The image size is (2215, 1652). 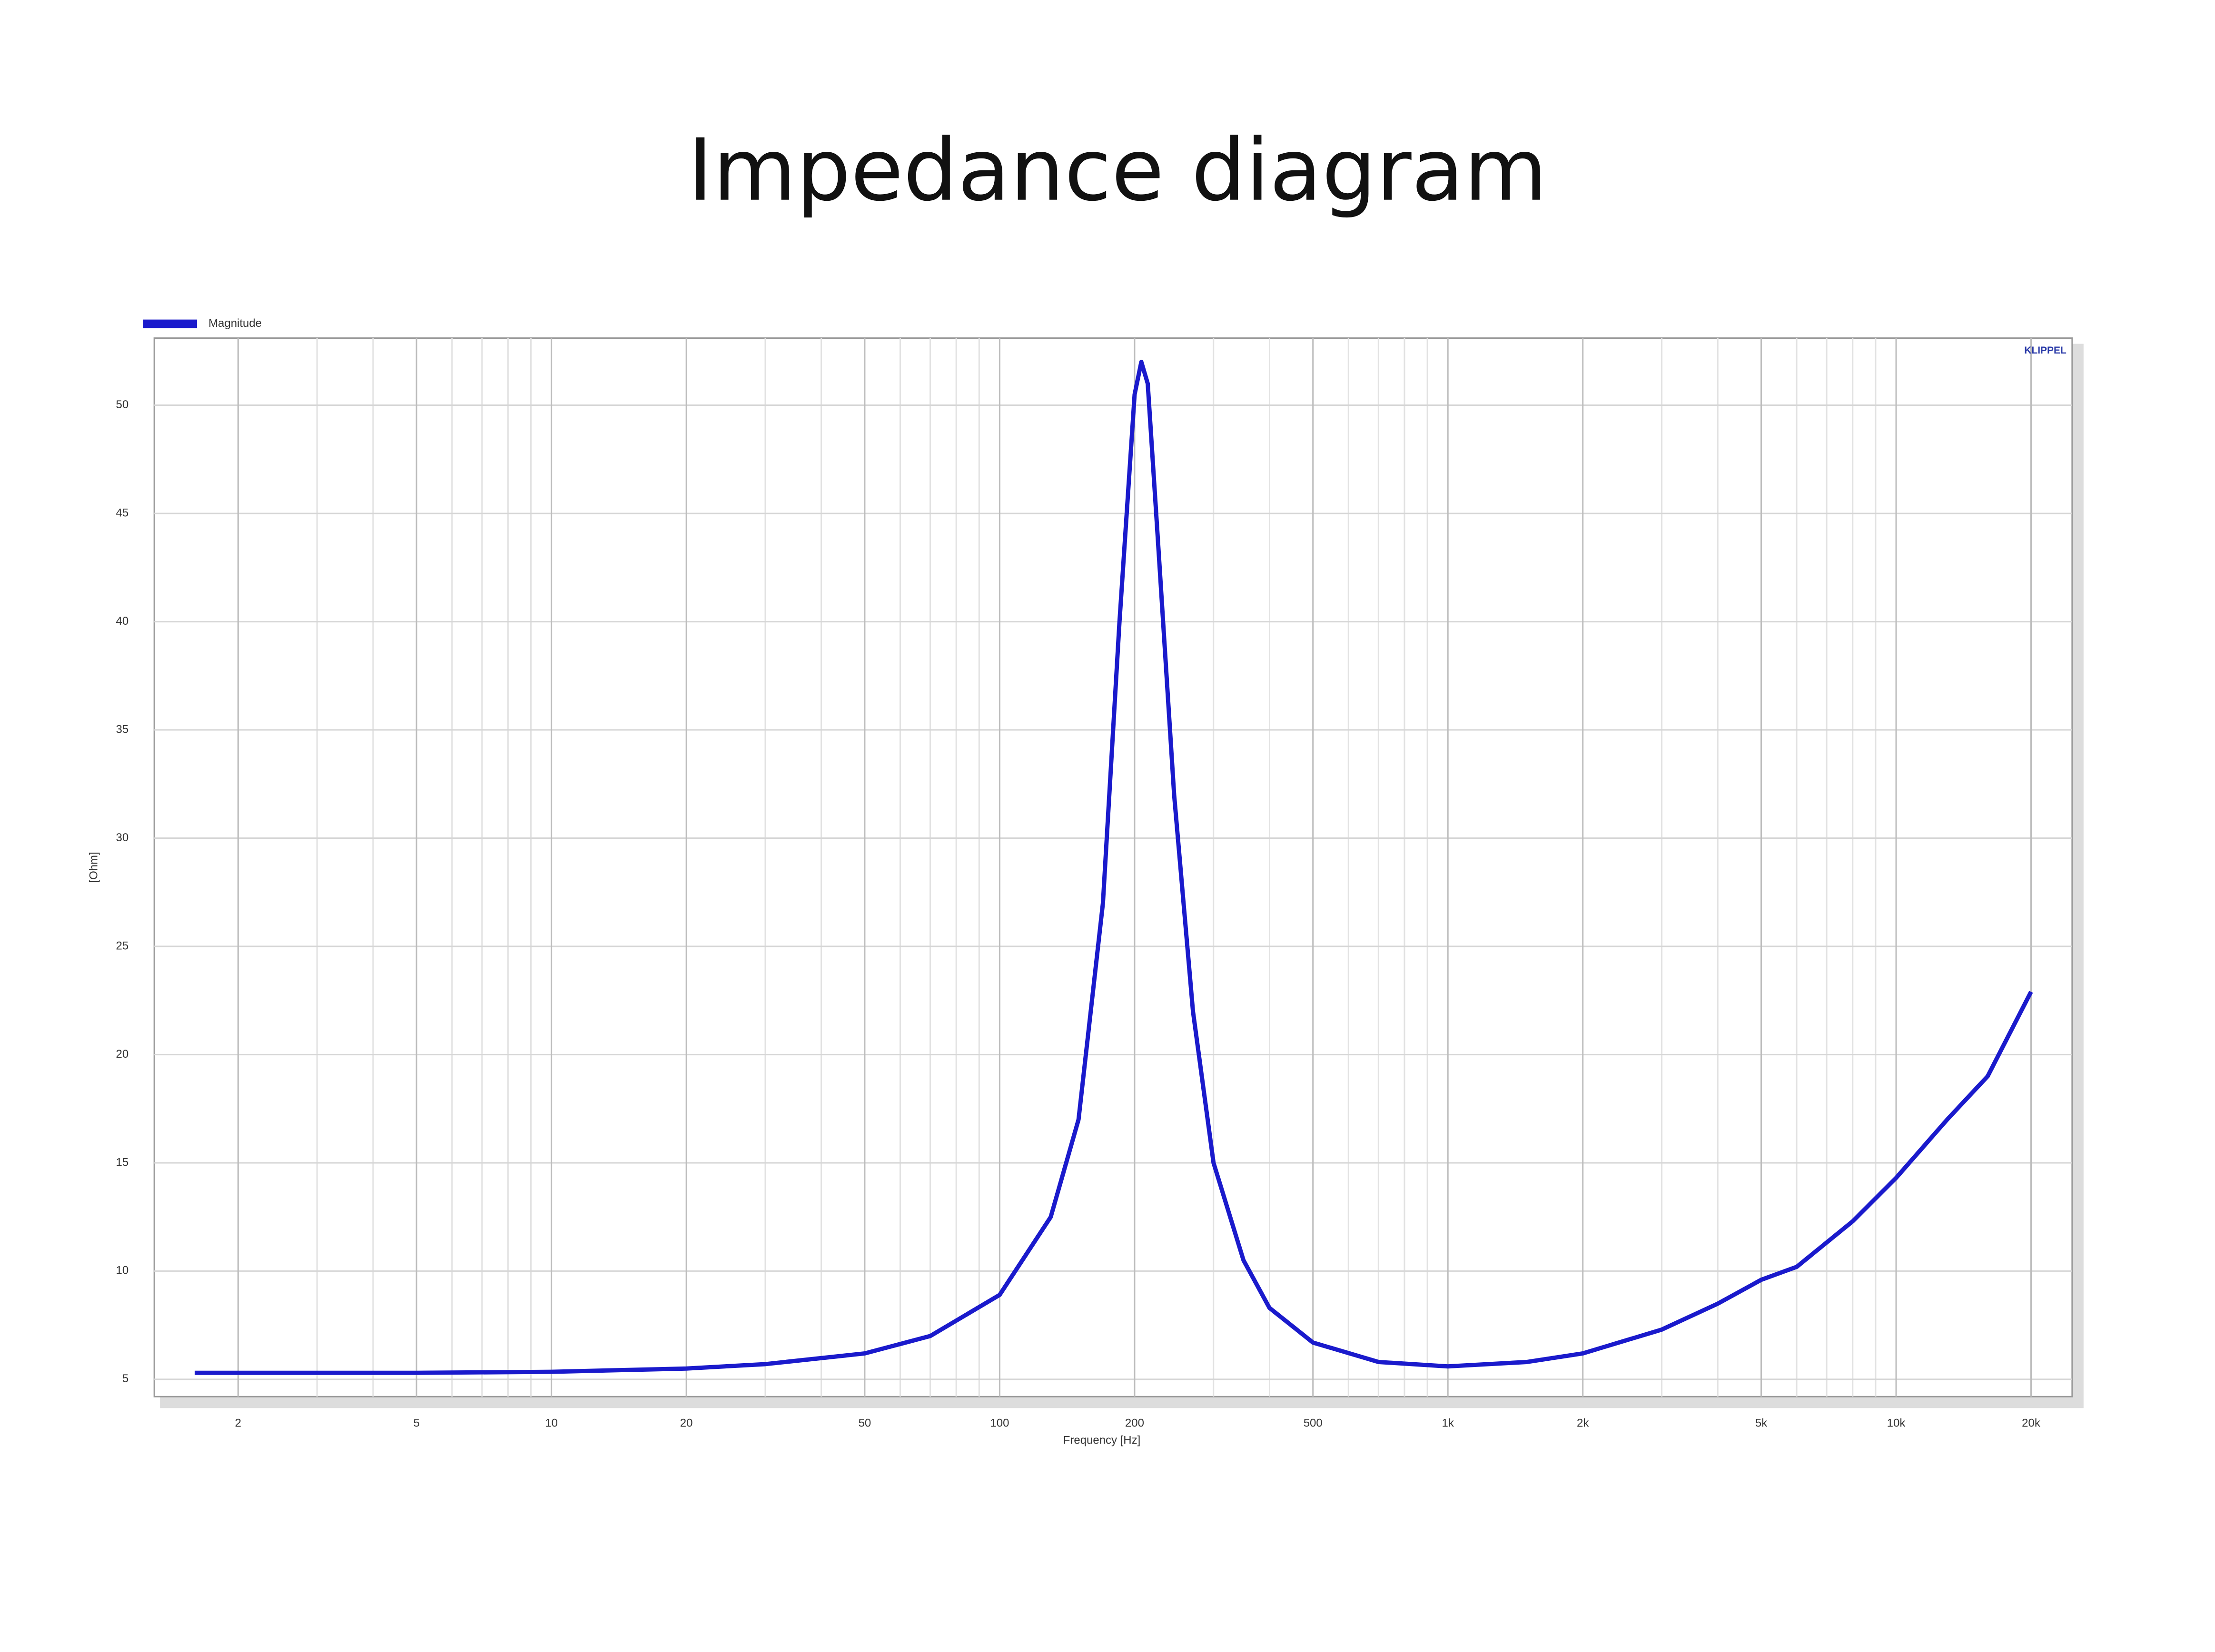 I want to click on x-tick-label: 10k, so click(x=1896, y=1423).